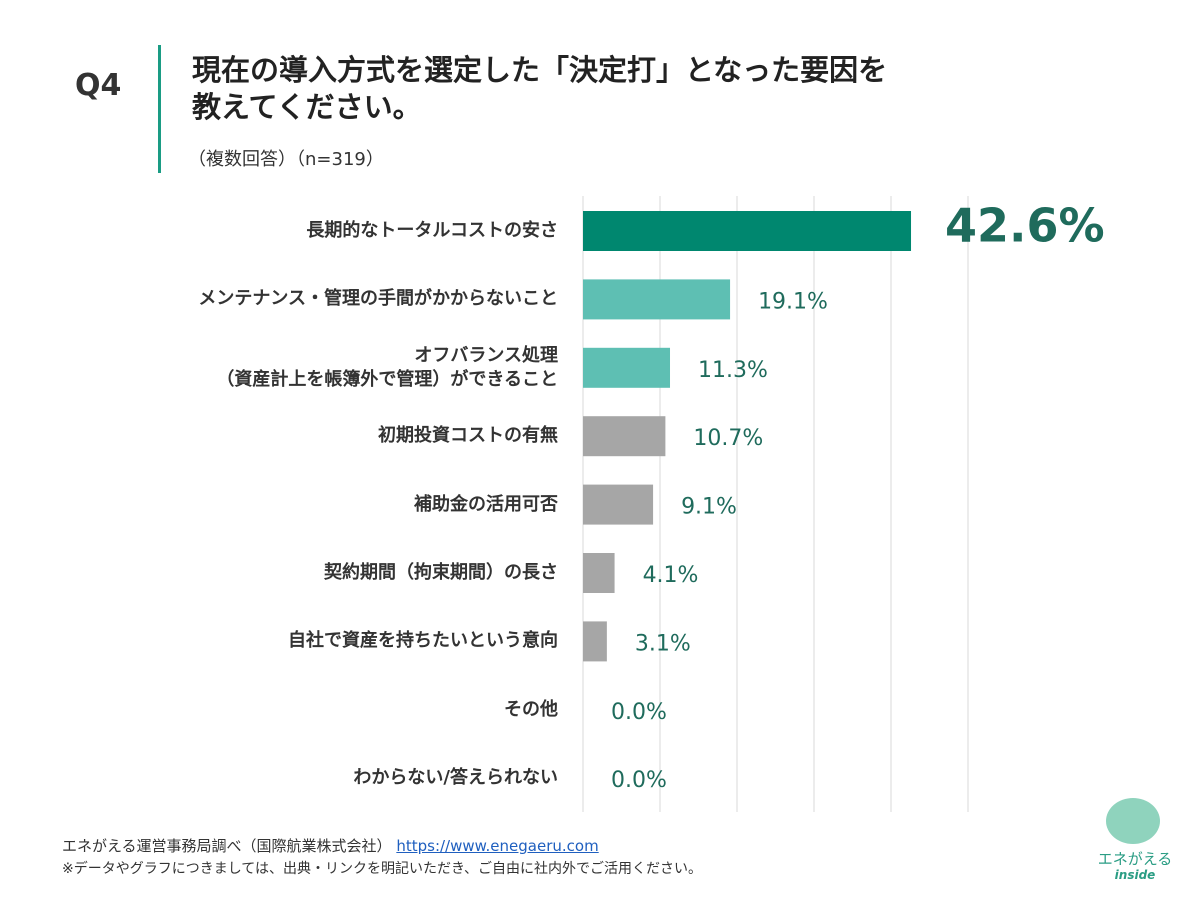 This screenshot has height=902, width=1203. Describe the element at coordinates (531, 709) in the screenshot. I see `category-label: その他` at that location.